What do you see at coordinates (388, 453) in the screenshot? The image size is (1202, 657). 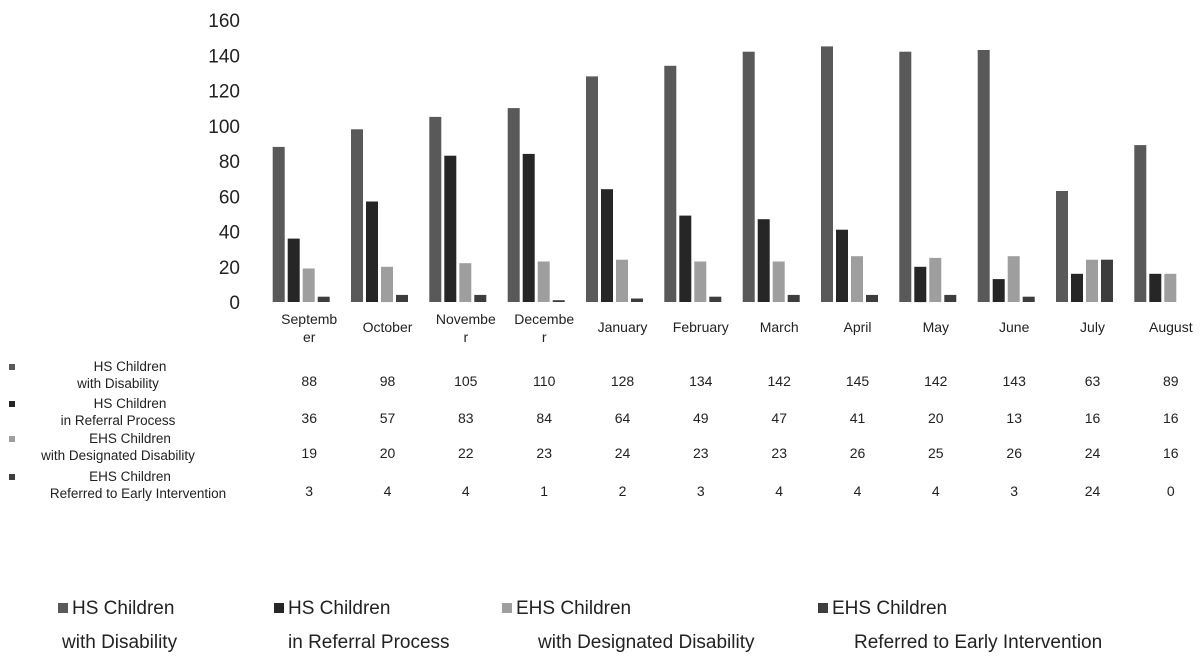 I see `data-table-cell: 20` at bounding box center [388, 453].